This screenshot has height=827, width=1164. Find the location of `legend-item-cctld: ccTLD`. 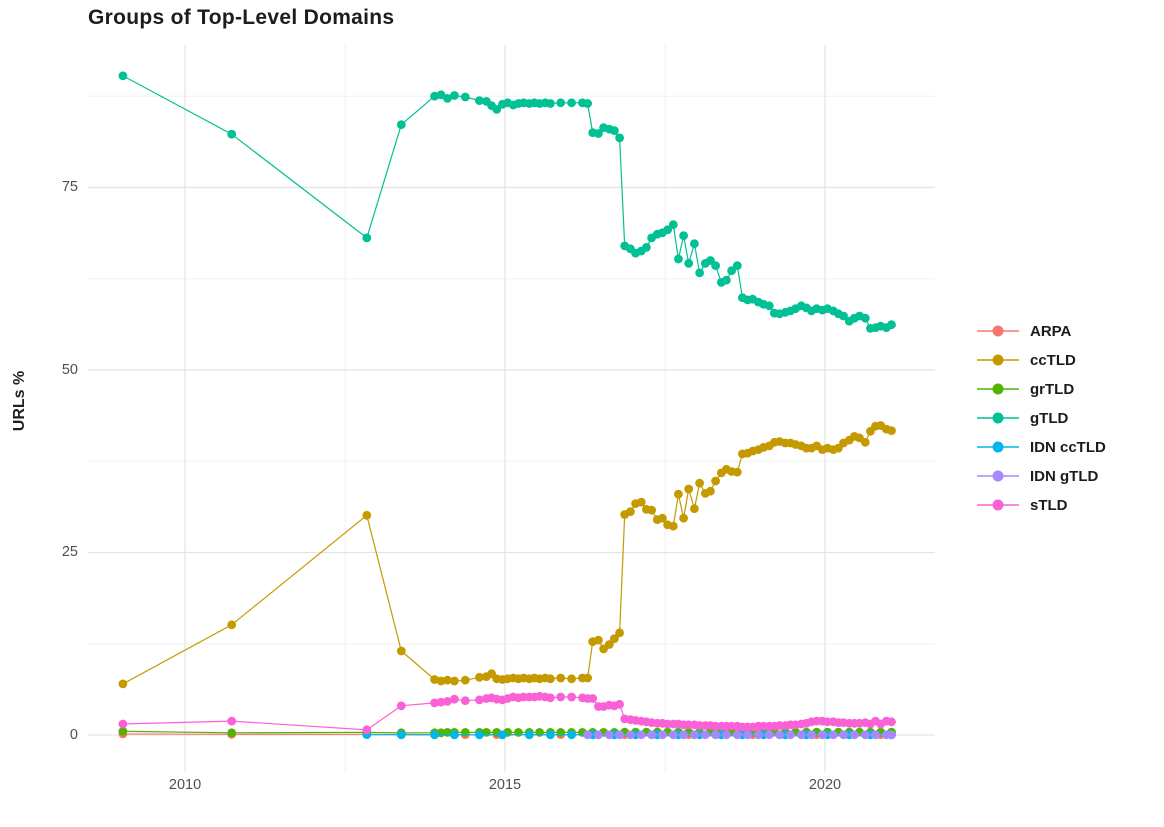

legend-item-cctld: ccTLD is located at coordinates (1041, 360).